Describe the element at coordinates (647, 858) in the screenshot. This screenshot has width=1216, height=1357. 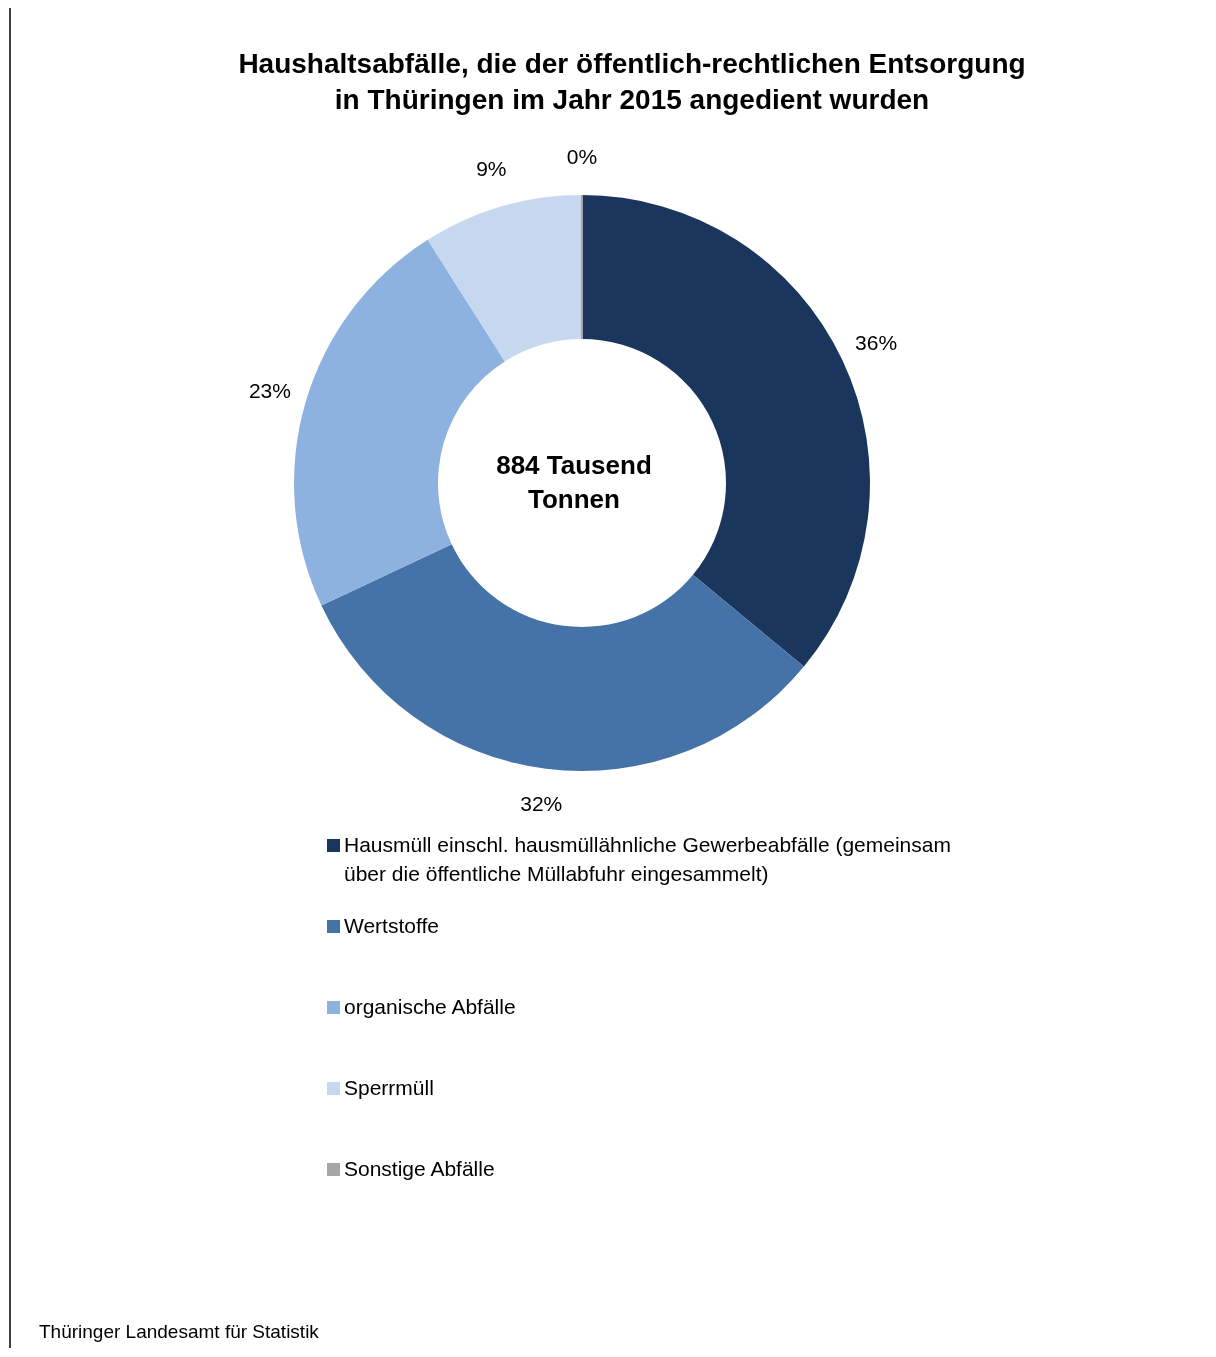
I see `legend-label: Hausmüll einschl. hausmüllähnliche Gewerbeabfälle (gemeinsam über die öffentliche Müllabfuhr eingesammelt)` at that location.